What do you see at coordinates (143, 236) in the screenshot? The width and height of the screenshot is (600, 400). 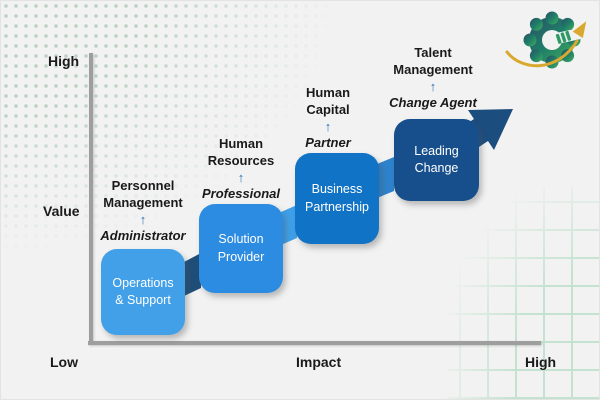 I see `stage-1-subtitle: Administrator` at bounding box center [143, 236].